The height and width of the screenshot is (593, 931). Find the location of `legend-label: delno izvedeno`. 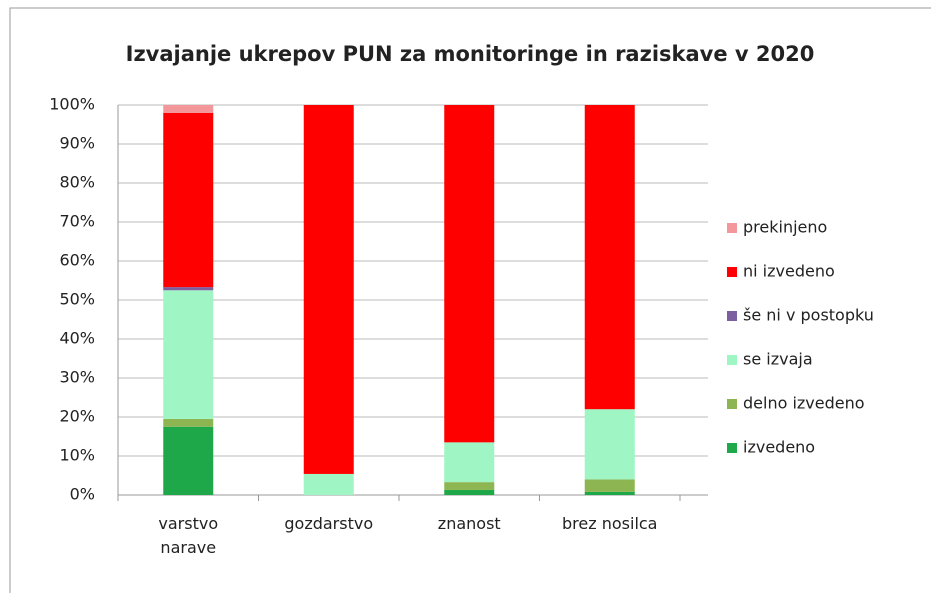

legend-label: delno izvedeno is located at coordinates (804, 403).